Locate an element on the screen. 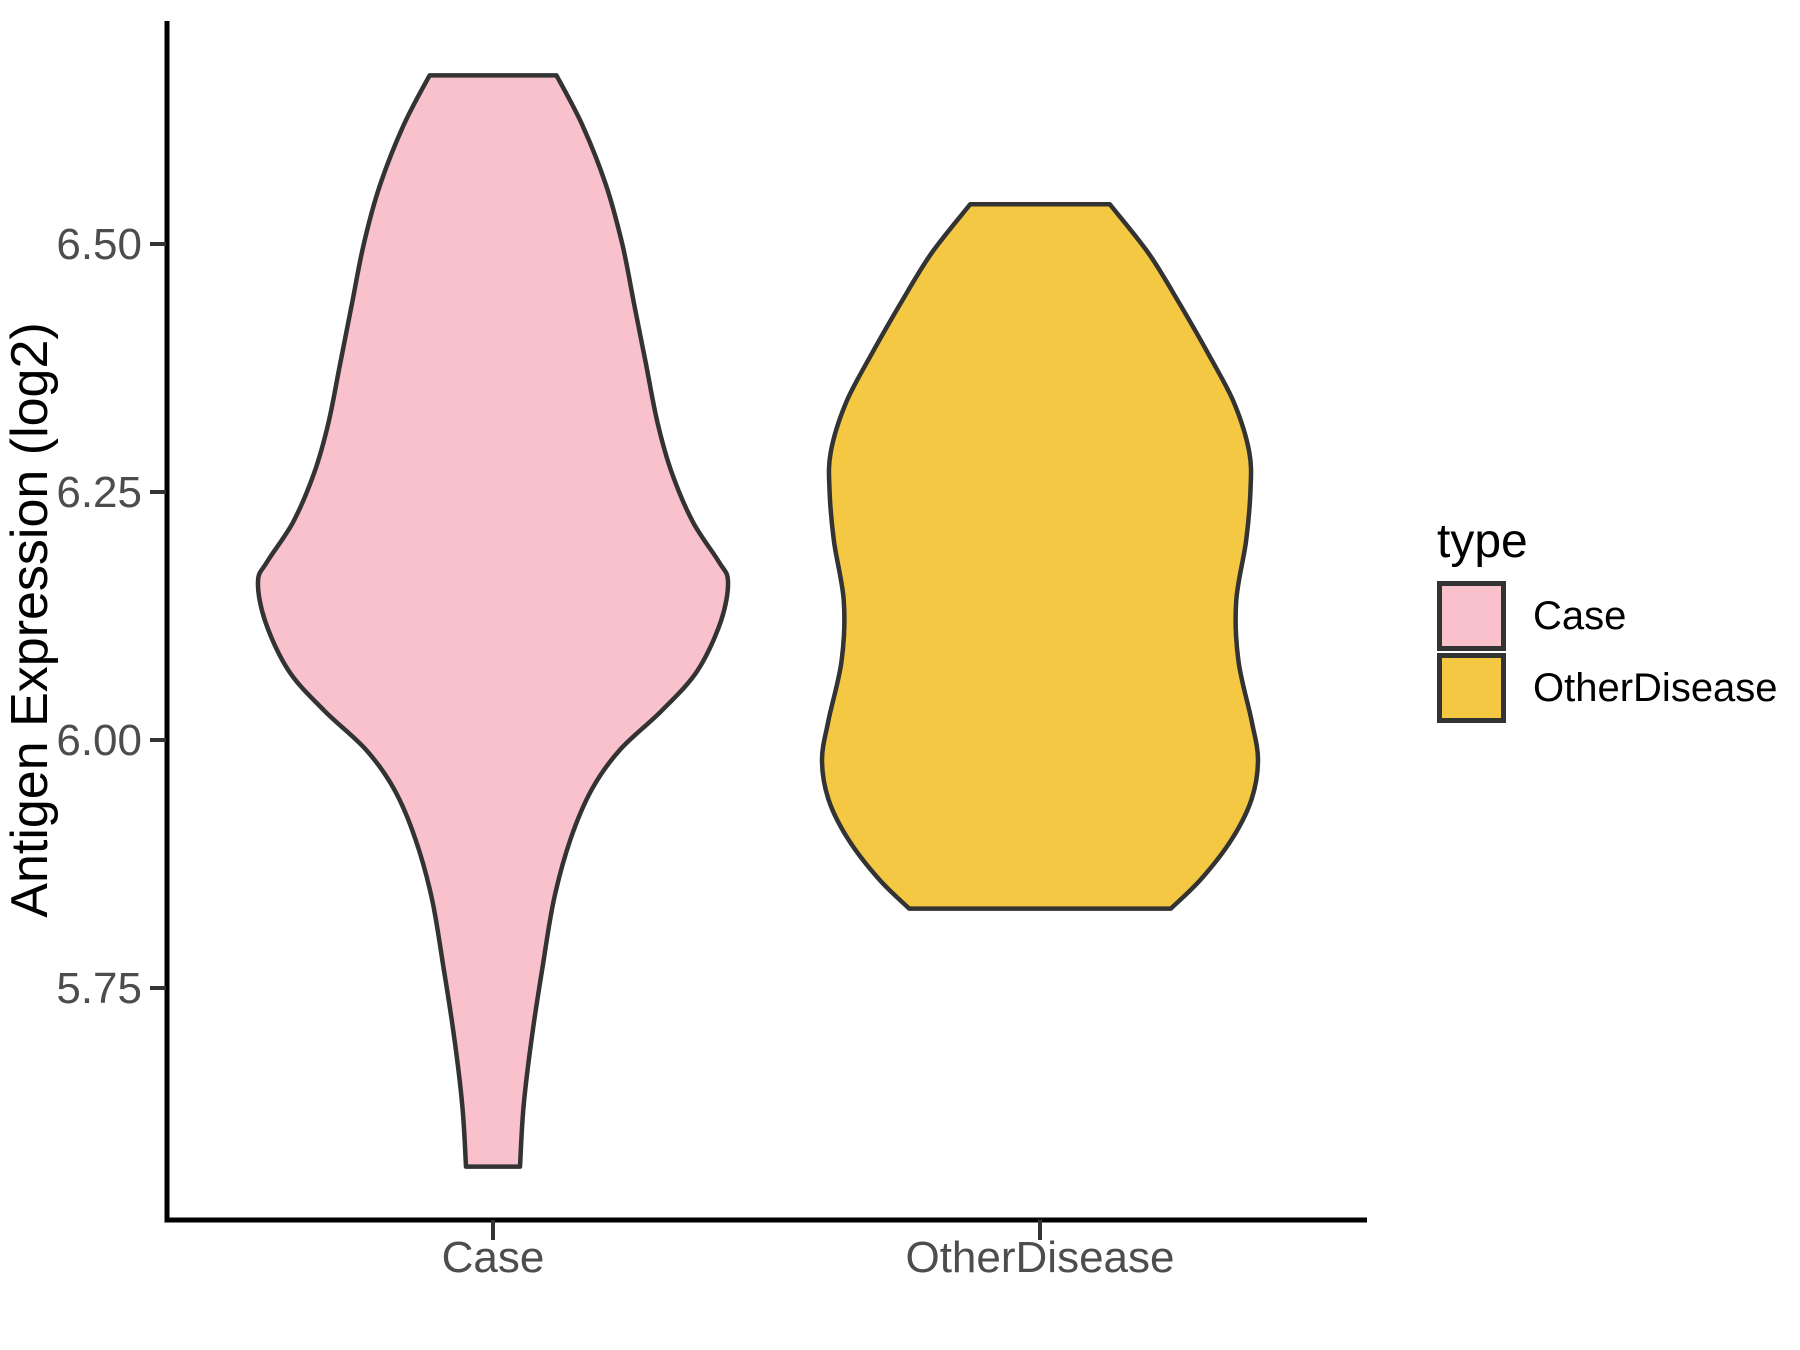 Image resolution: width=1800 pixels, height=1350 pixels. legend-item-case: Case is located at coordinates (1607, 616).